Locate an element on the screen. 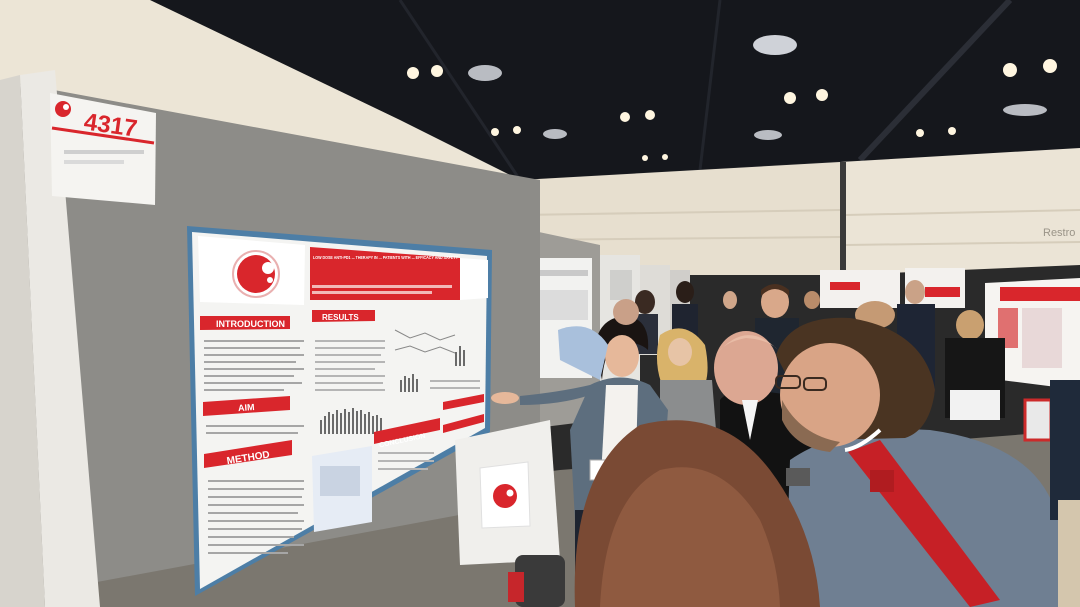  aim-header is located at coordinates (246, 406).